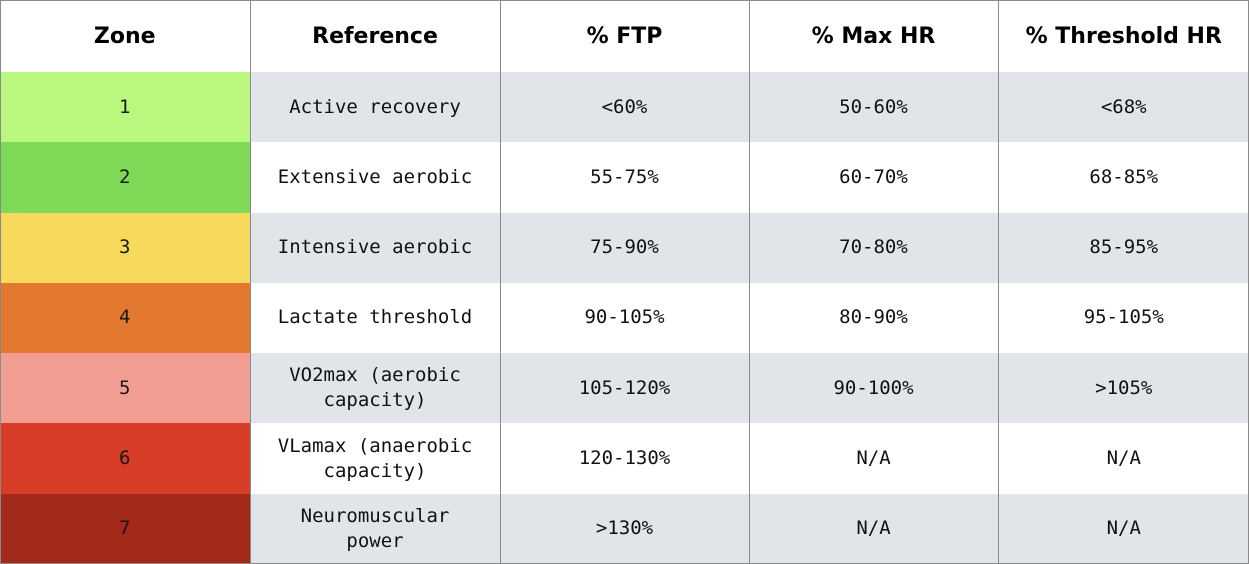 The height and width of the screenshot is (564, 1249). I want to click on reference-cell: Lactate threshold, so click(375, 318).